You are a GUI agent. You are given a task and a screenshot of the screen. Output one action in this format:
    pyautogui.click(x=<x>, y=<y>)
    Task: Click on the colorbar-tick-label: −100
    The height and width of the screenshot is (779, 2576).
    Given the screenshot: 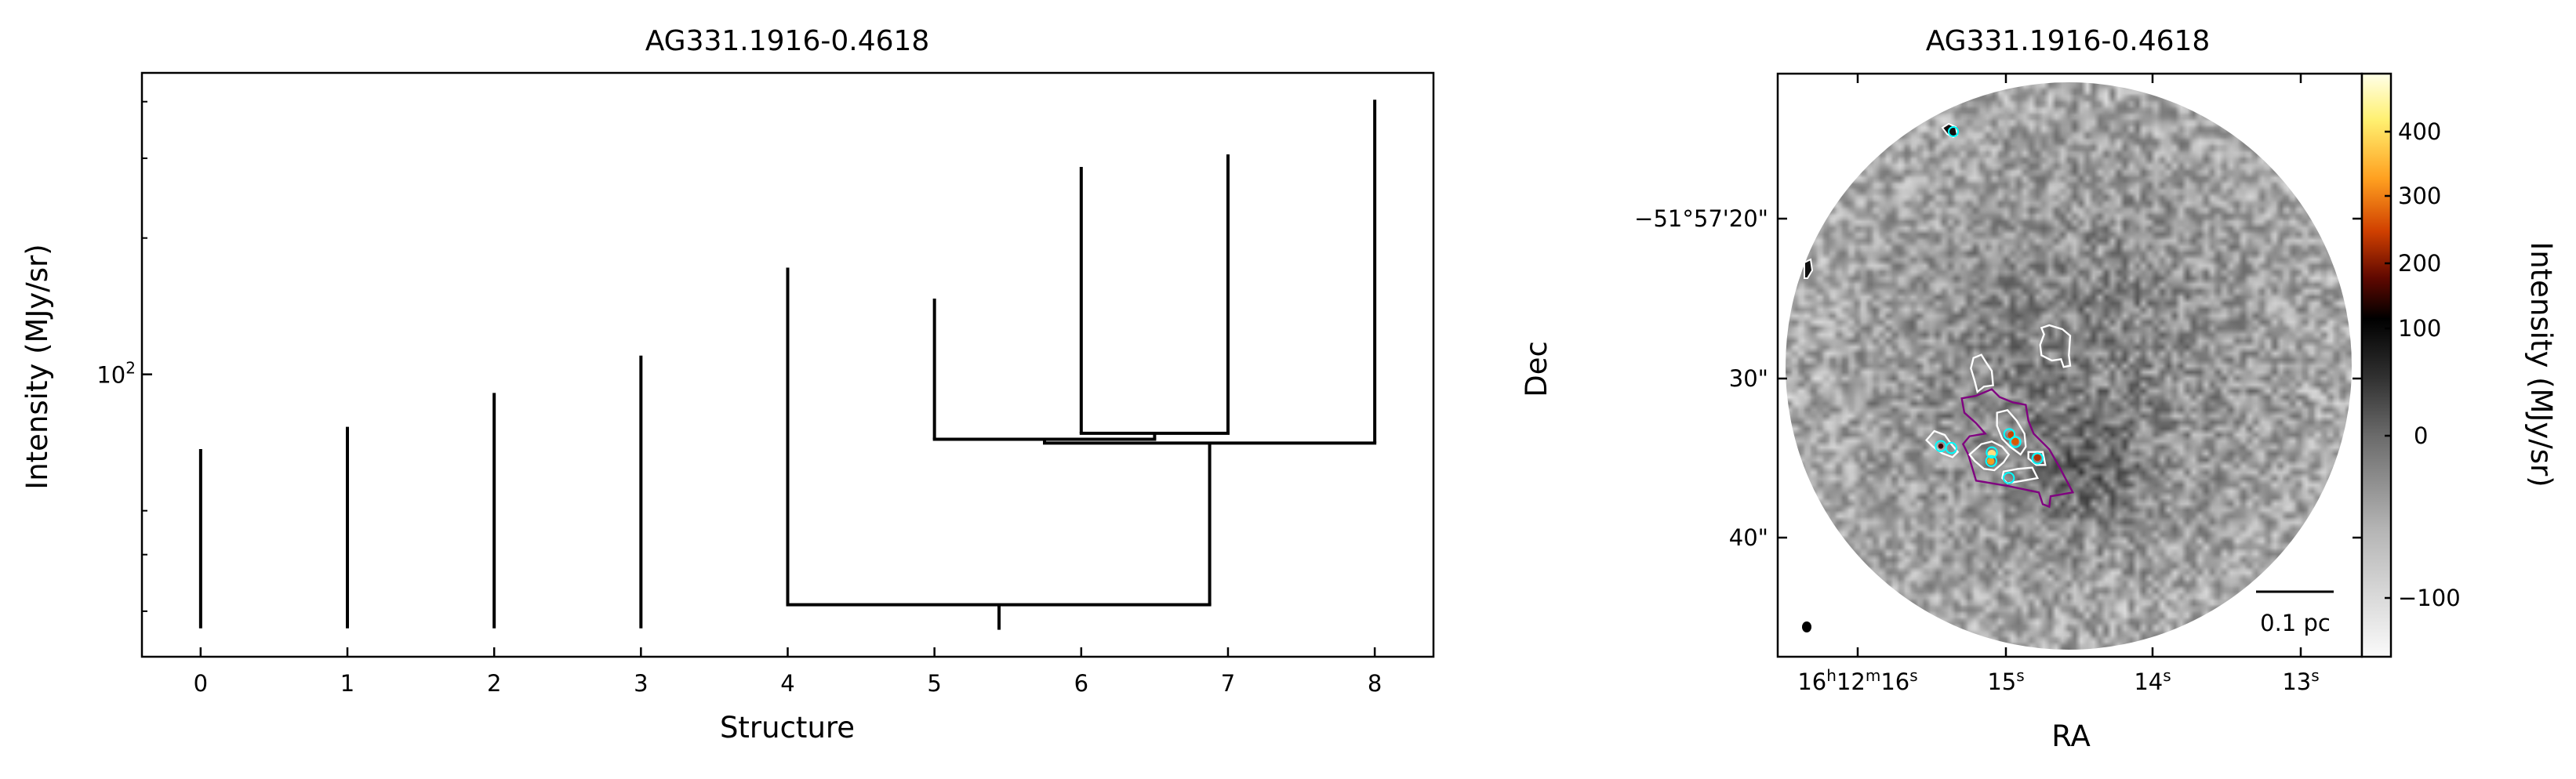 What is the action you would take?
    pyautogui.click(x=2429, y=598)
    